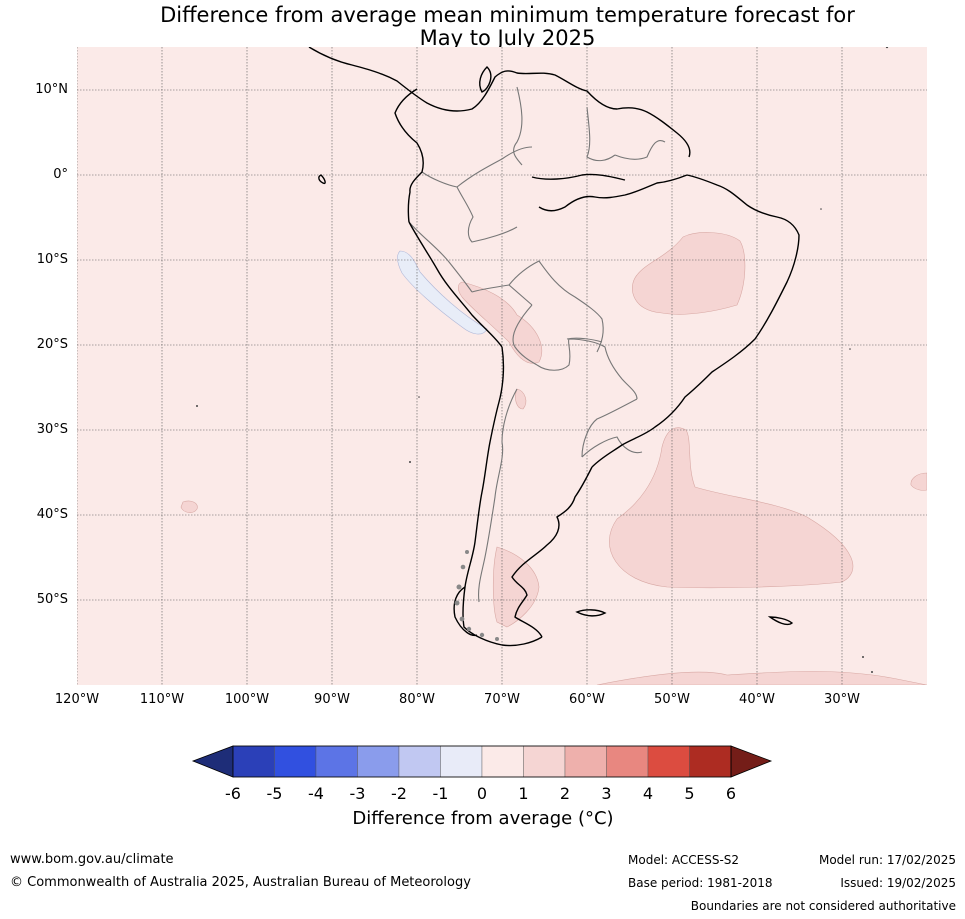 The width and height of the screenshot is (965, 919). Describe the element at coordinates (52, 599) in the screenshot. I see `lat-label-50s: 50°S` at that location.